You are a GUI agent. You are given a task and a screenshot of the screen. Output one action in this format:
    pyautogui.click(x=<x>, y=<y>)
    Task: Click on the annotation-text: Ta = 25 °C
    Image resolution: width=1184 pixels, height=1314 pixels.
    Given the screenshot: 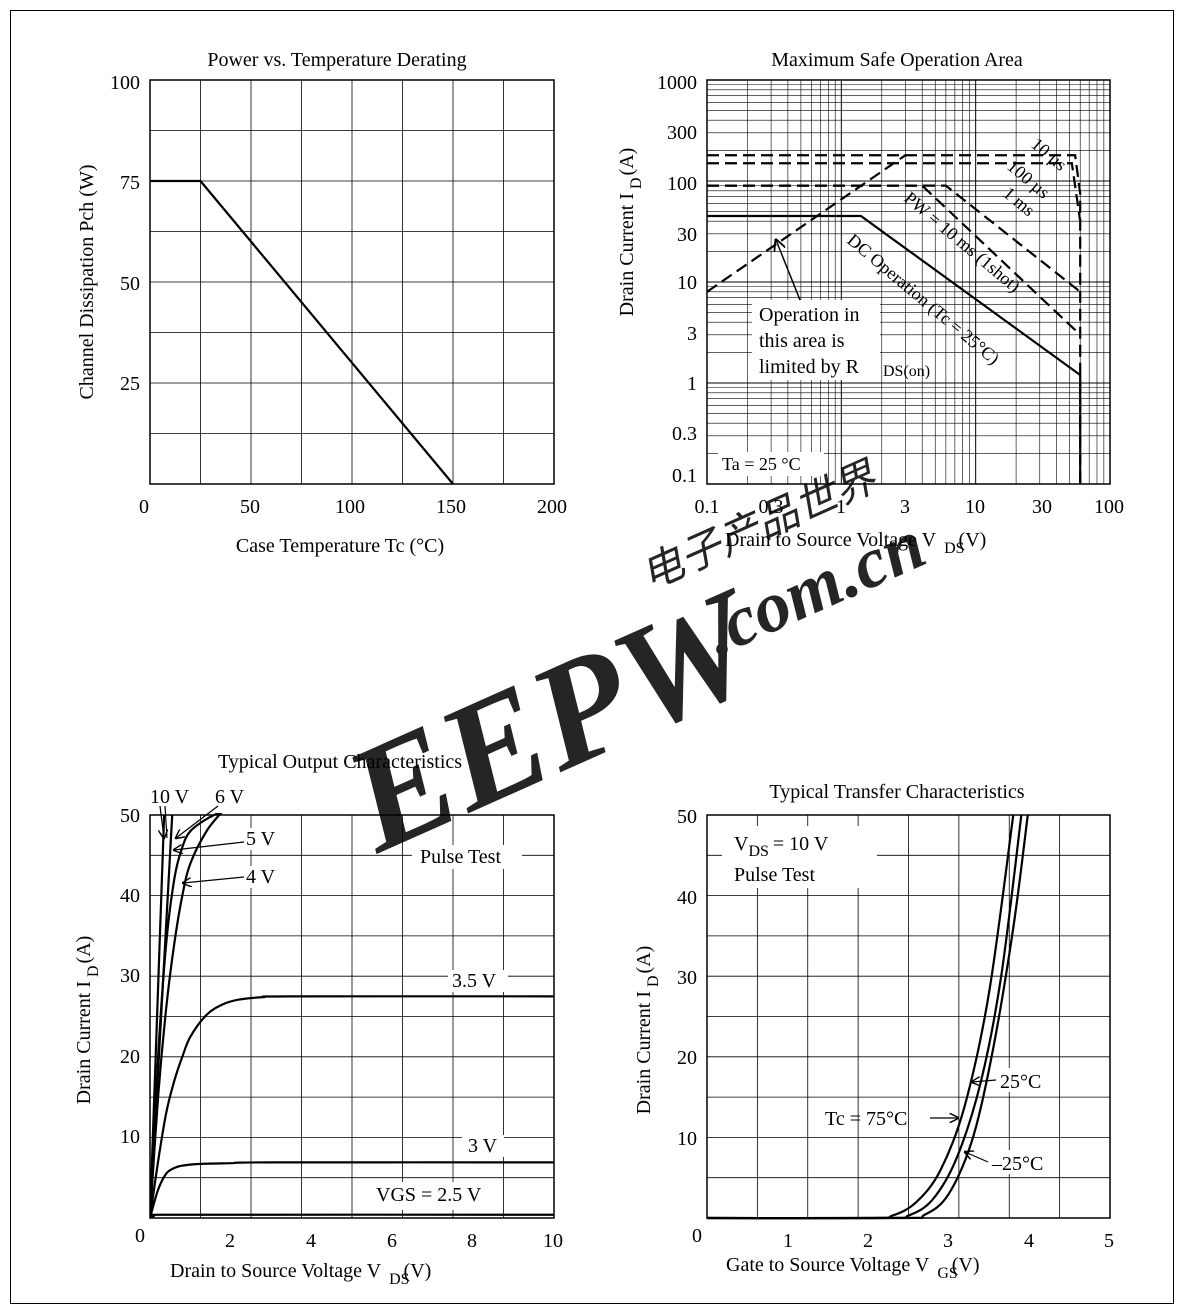 What is the action you would take?
    pyautogui.click(x=761, y=464)
    